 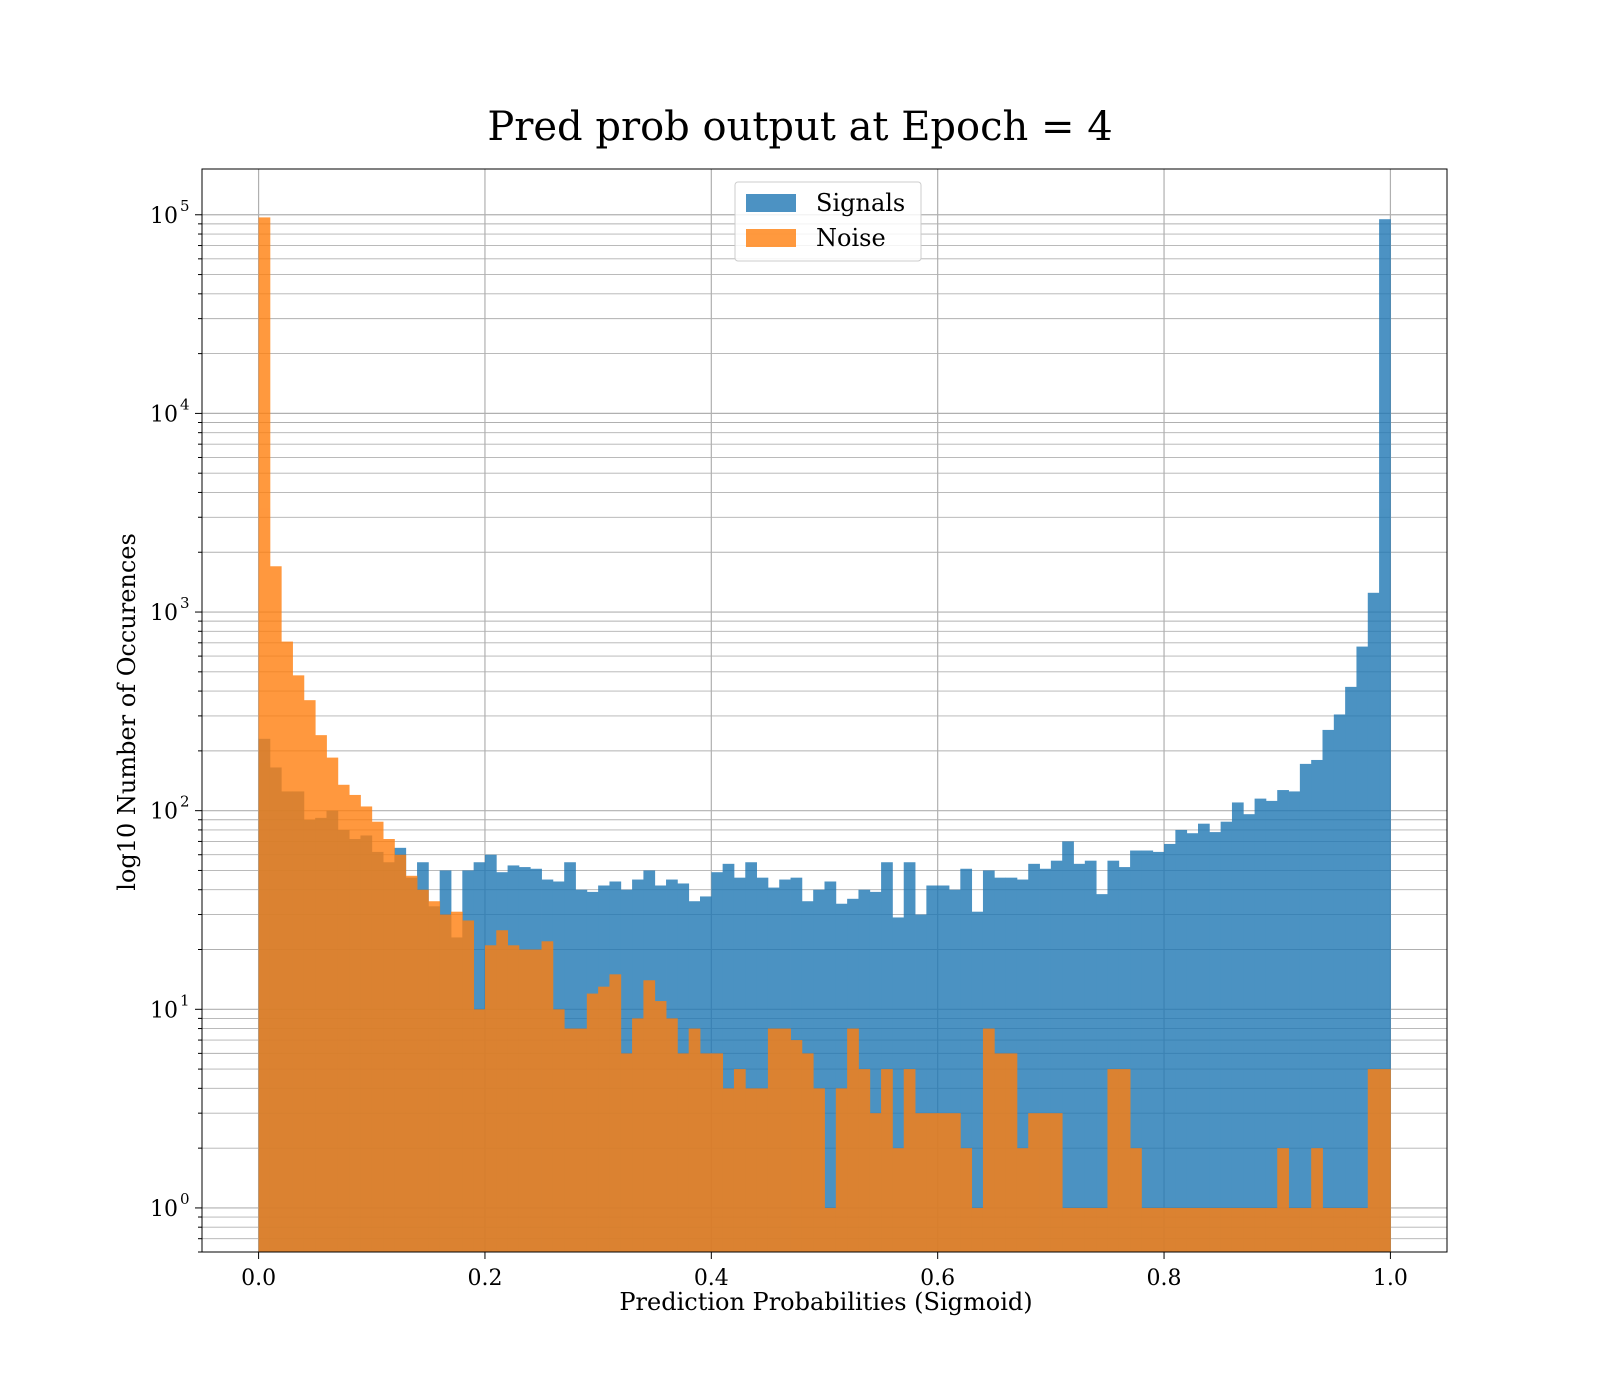 What do you see at coordinates (860, 203) in the screenshot?
I see `legend-label-signals: Signals` at bounding box center [860, 203].